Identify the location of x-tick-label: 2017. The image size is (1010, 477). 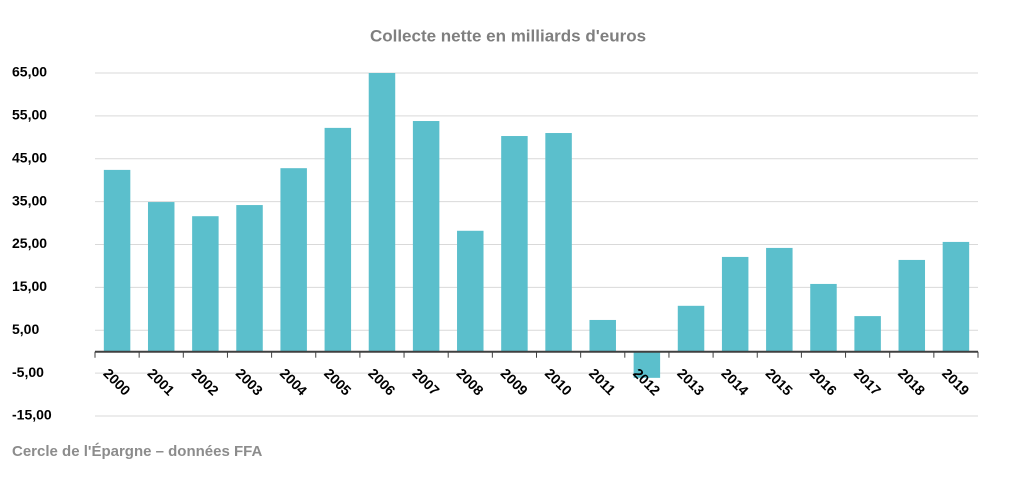
(867, 381).